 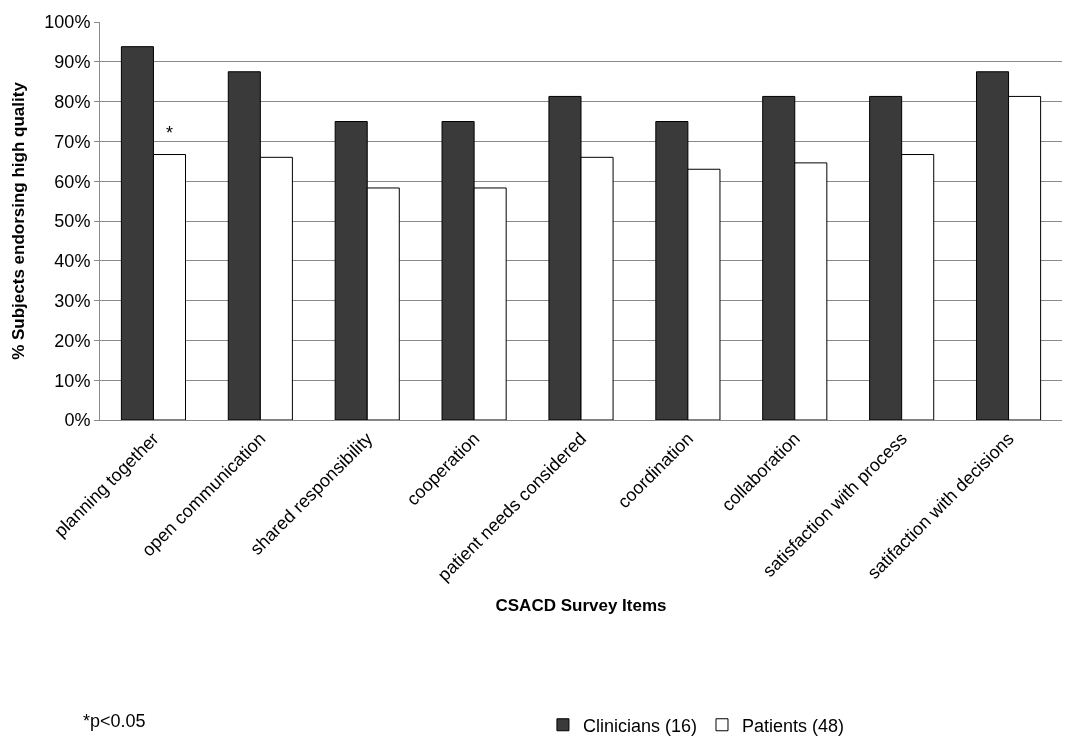 I want to click on y-tick-label: 0%, so click(x=77, y=420).